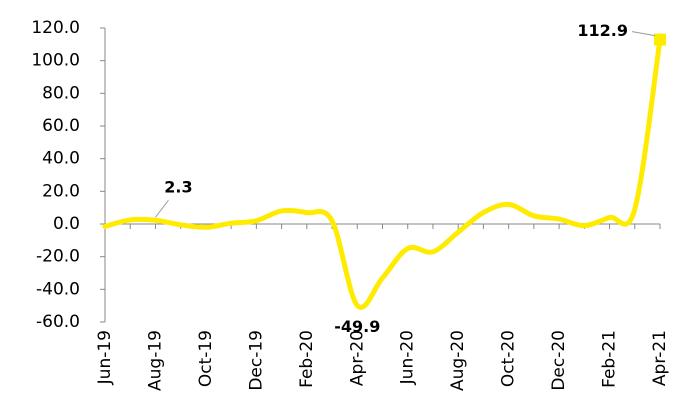 The image size is (673, 415). I want to click on data-label: 112.9, so click(602, 30).